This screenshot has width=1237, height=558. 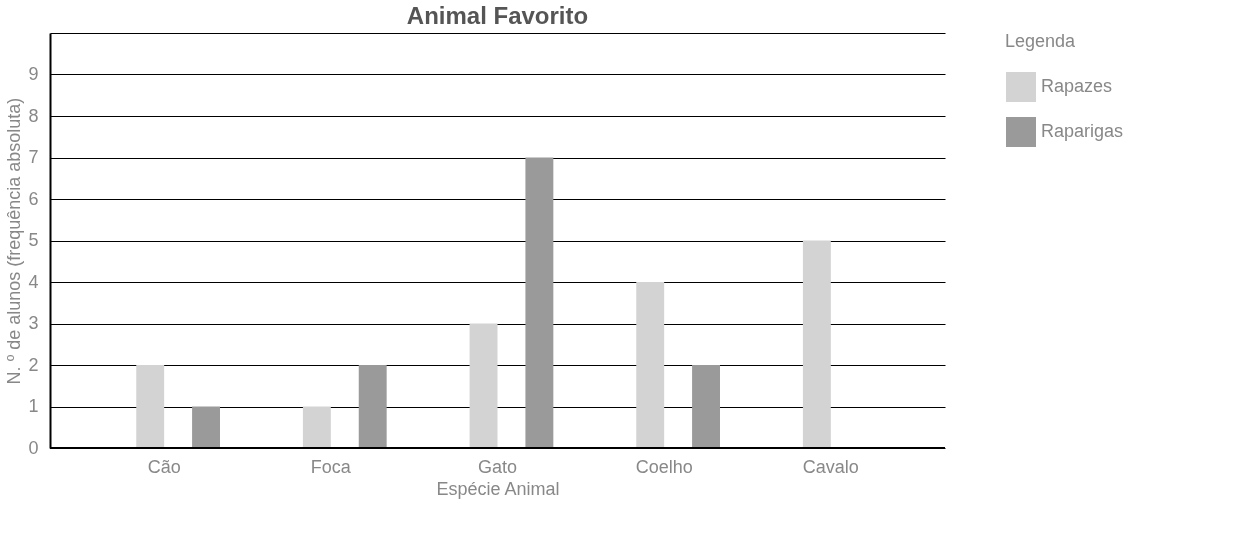 What do you see at coordinates (1082, 131) in the screenshot?
I see `legend-label: Raparigas` at bounding box center [1082, 131].